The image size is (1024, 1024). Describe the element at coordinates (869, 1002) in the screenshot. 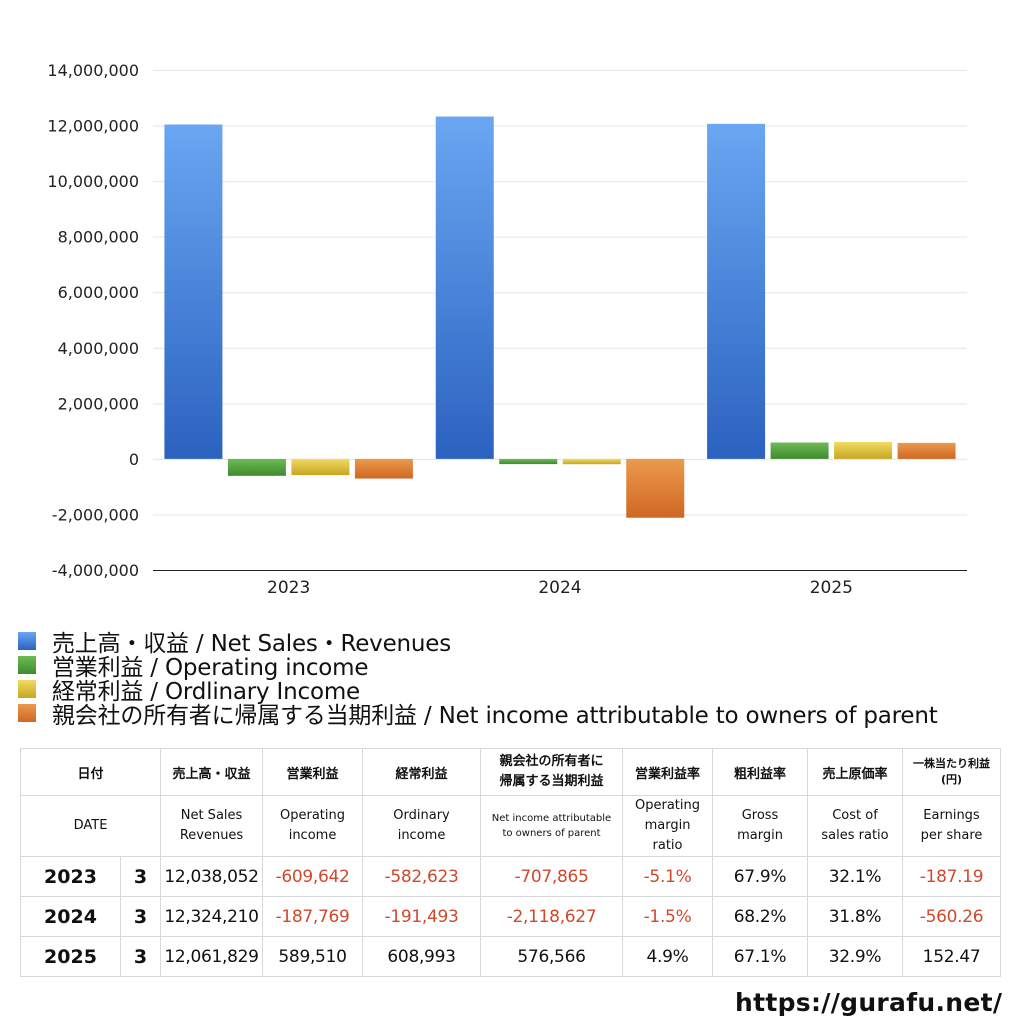

I see `site-url: https://gurafu.net/` at that location.